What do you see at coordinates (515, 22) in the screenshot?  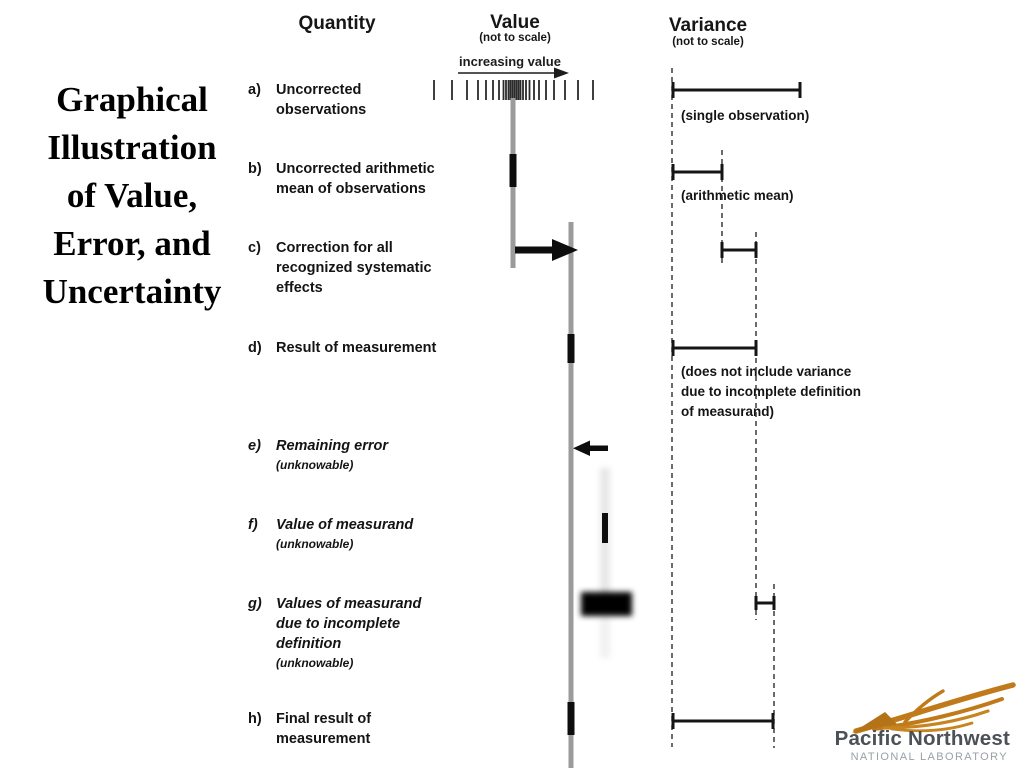 I see `column-header-value: Value` at bounding box center [515, 22].